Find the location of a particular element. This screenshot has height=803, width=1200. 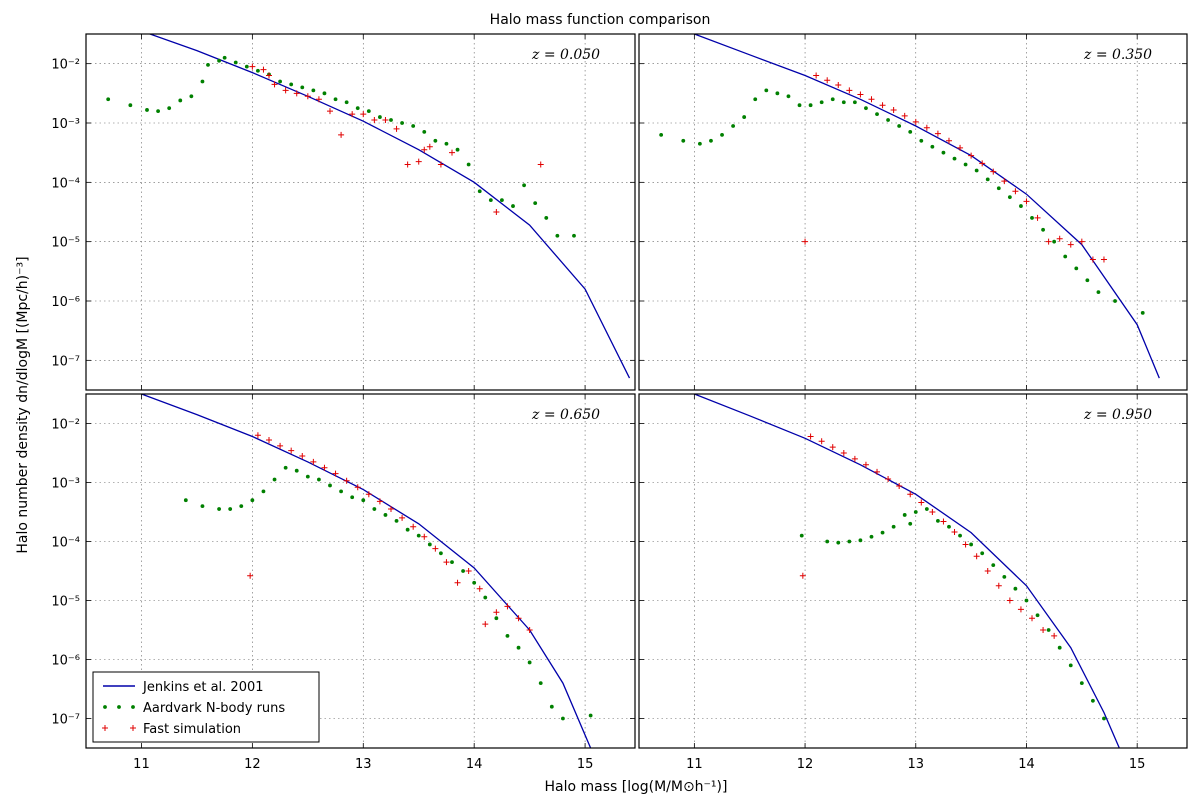

x-tick-label: 12 is located at coordinates (805, 764).